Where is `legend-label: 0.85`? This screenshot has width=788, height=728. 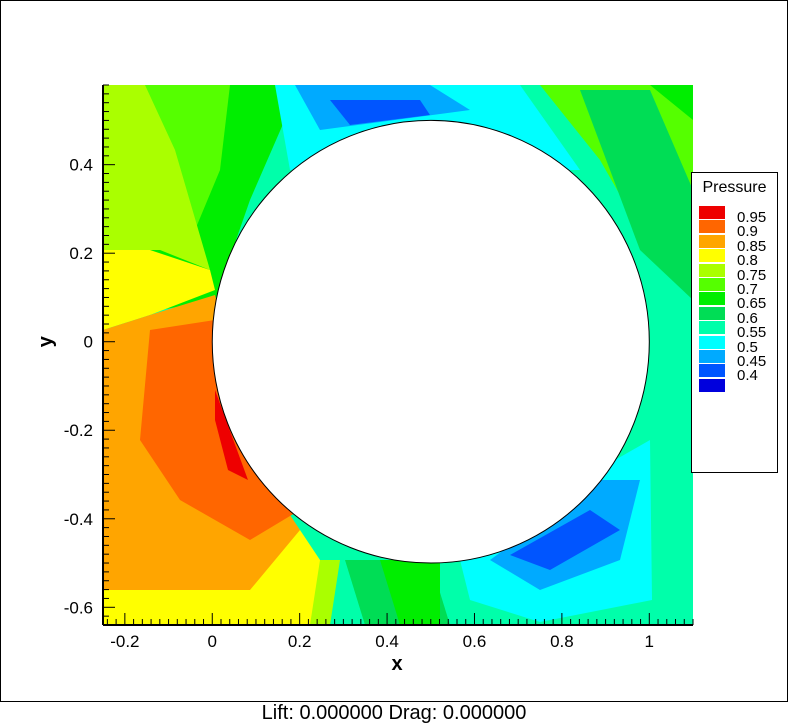
legend-label: 0.85 is located at coordinates (752, 246).